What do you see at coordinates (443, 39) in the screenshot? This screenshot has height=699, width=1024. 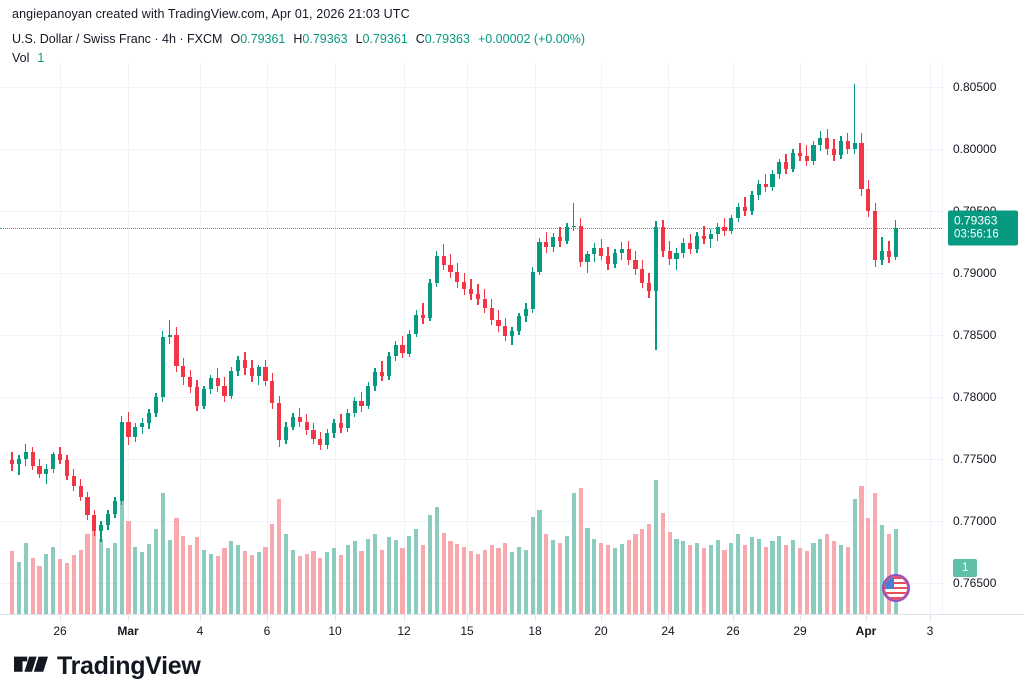 I see `ohlc-close: C0.79363` at bounding box center [443, 39].